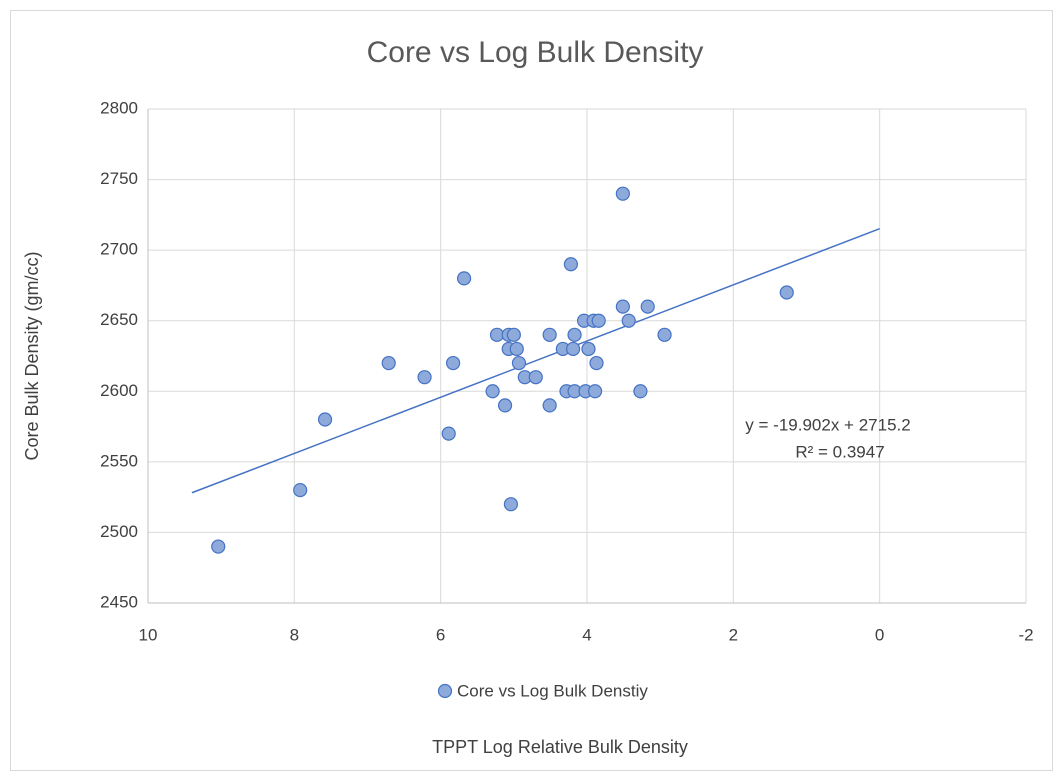 This screenshot has width=1053, height=771. Describe the element at coordinates (733, 634) in the screenshot. I see `x-tick-label: 2` at that location.